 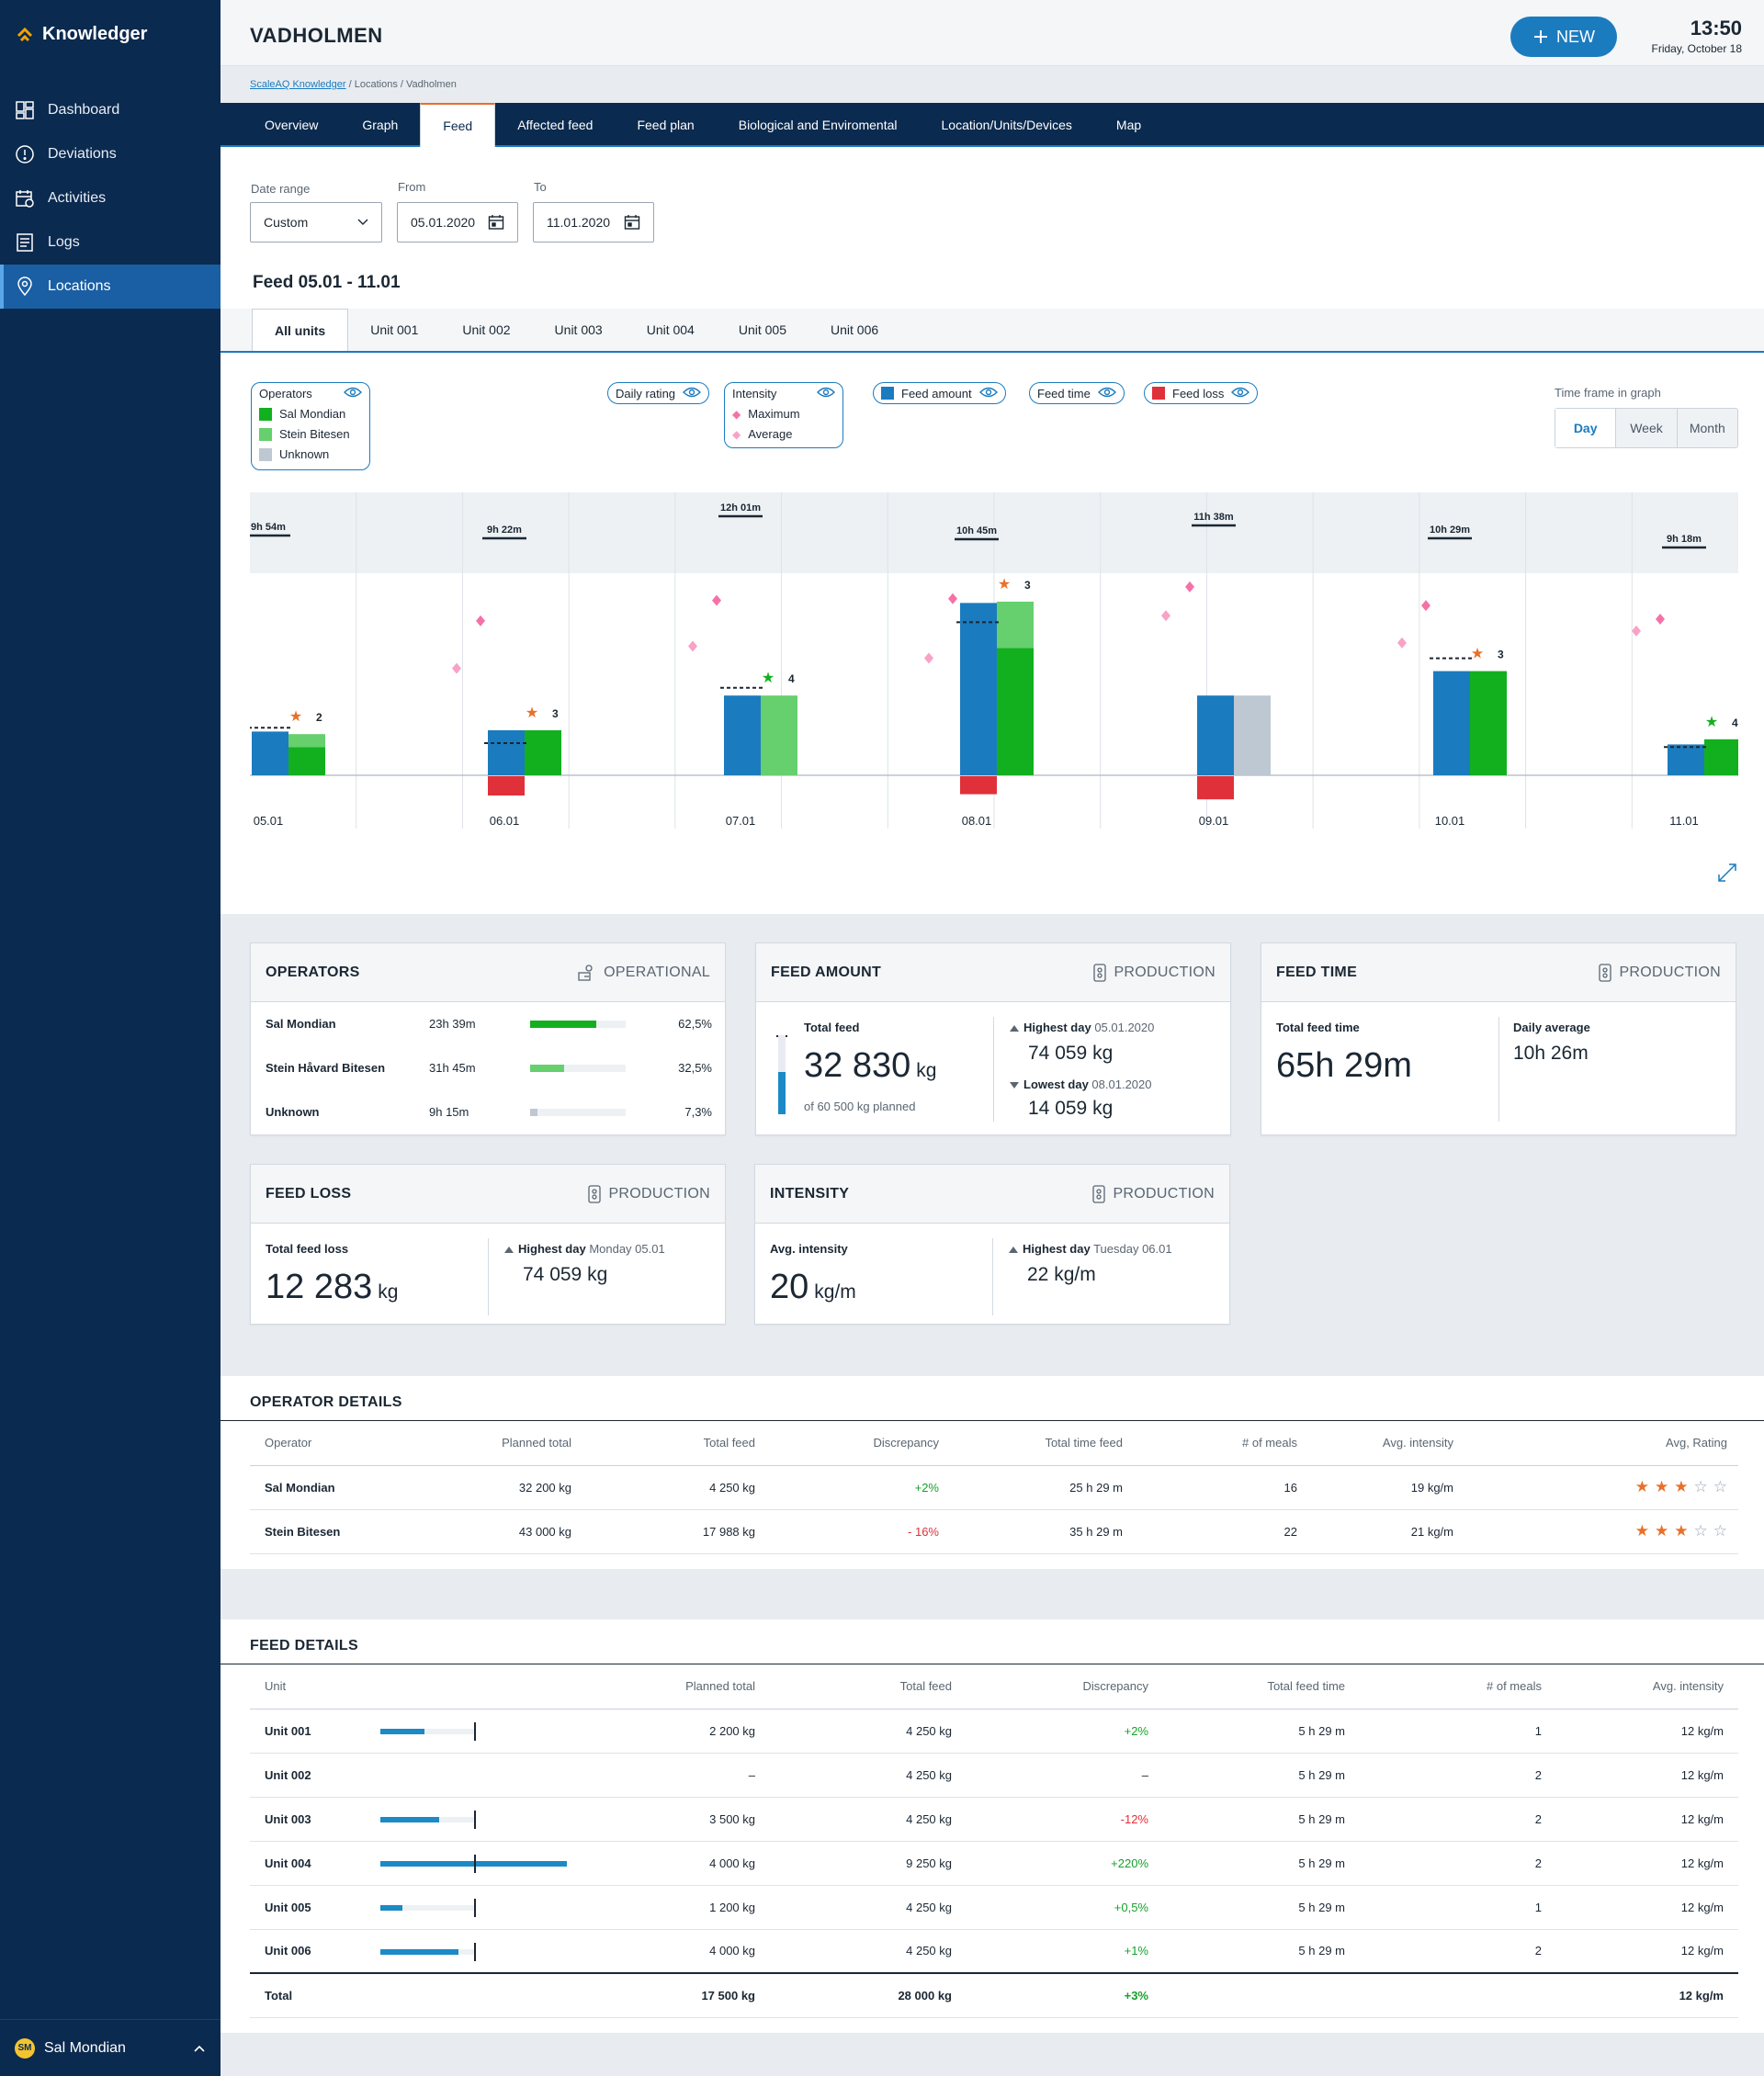 I want to click on page-title: VADHOLMEN, so click(x=317, y=35).